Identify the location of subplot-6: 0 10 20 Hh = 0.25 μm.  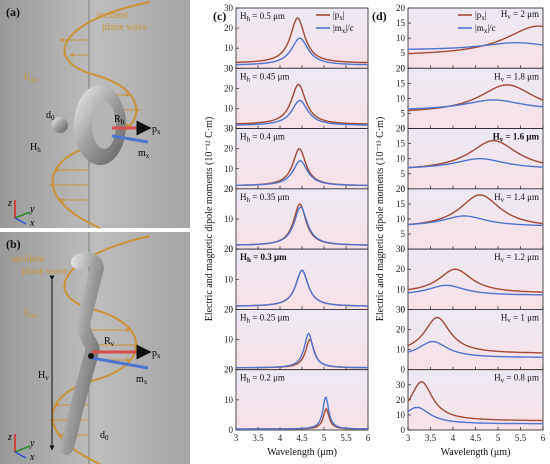
(296, 339).